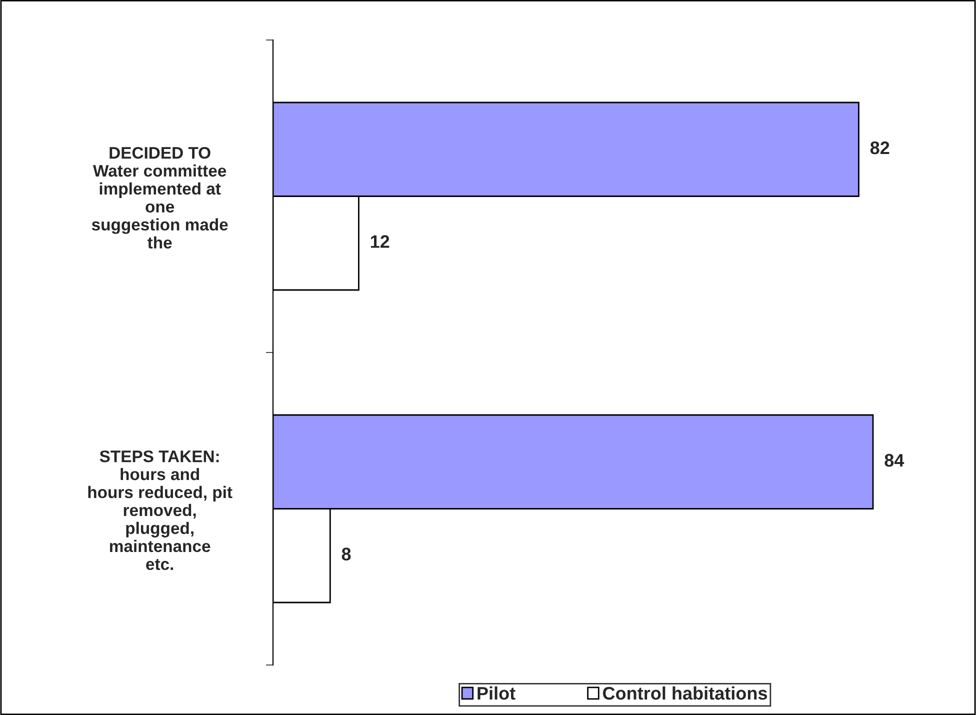 This screenshot has height=715, width=976. What do you see at coordinates (894, 460) in the screenshot?
I see `data-label: 84` at bounding box center [894, 460].